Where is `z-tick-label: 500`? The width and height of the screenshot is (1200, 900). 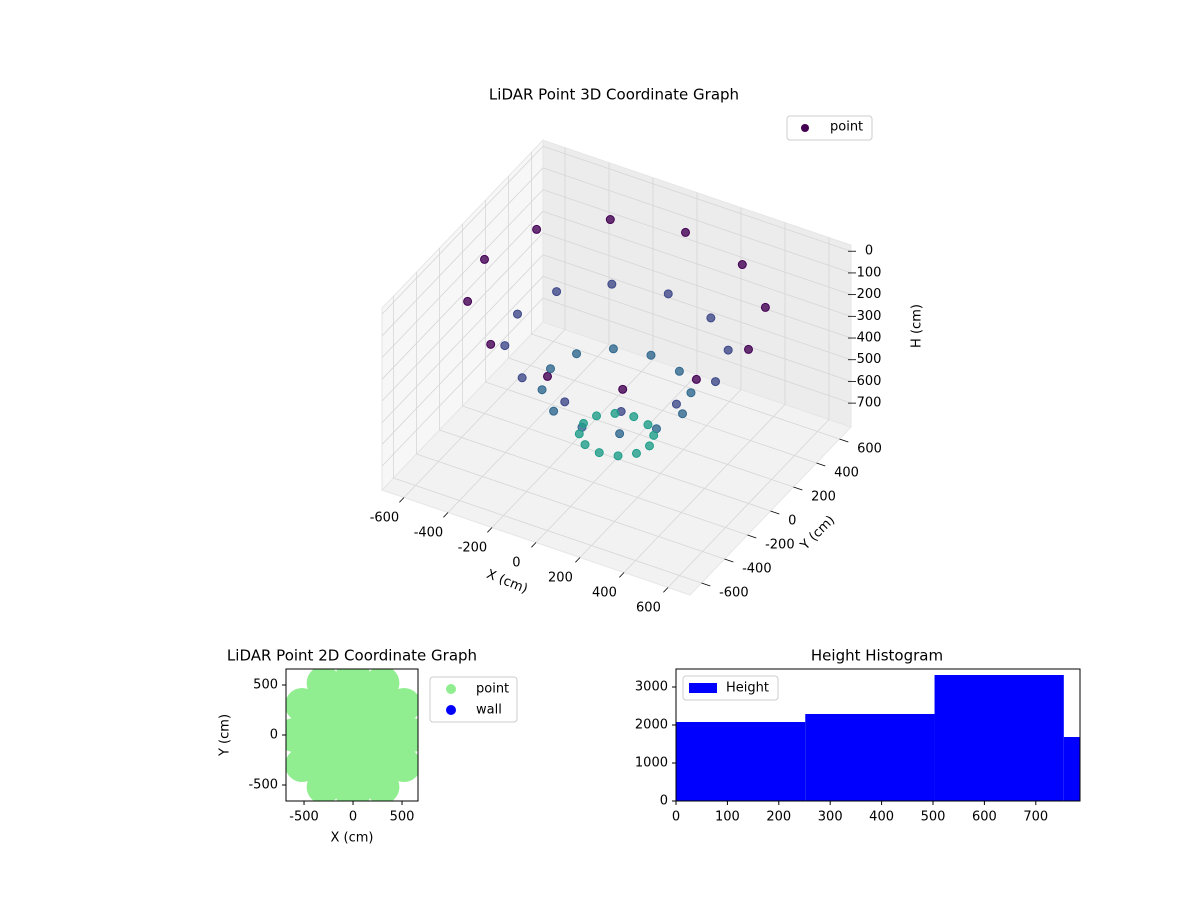
z-tick-label: 500 is located at coordinates (869, 359).